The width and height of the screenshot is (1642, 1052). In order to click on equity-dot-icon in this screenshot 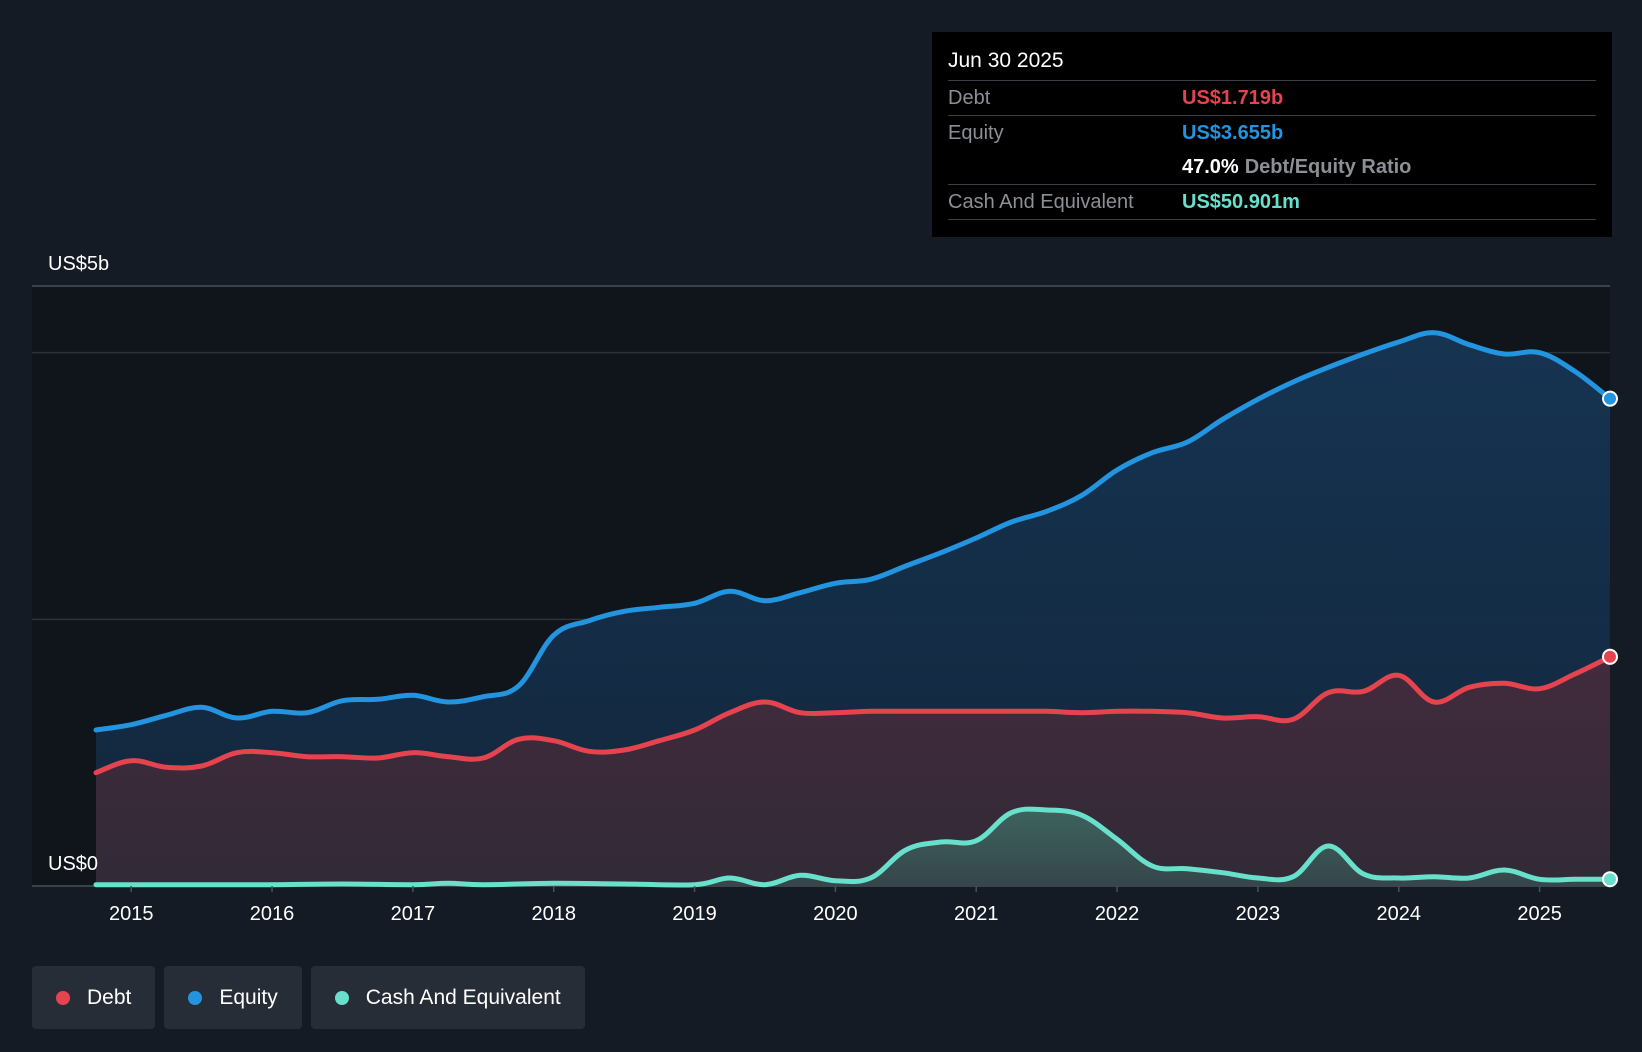, I will do `click(195, 997)`.